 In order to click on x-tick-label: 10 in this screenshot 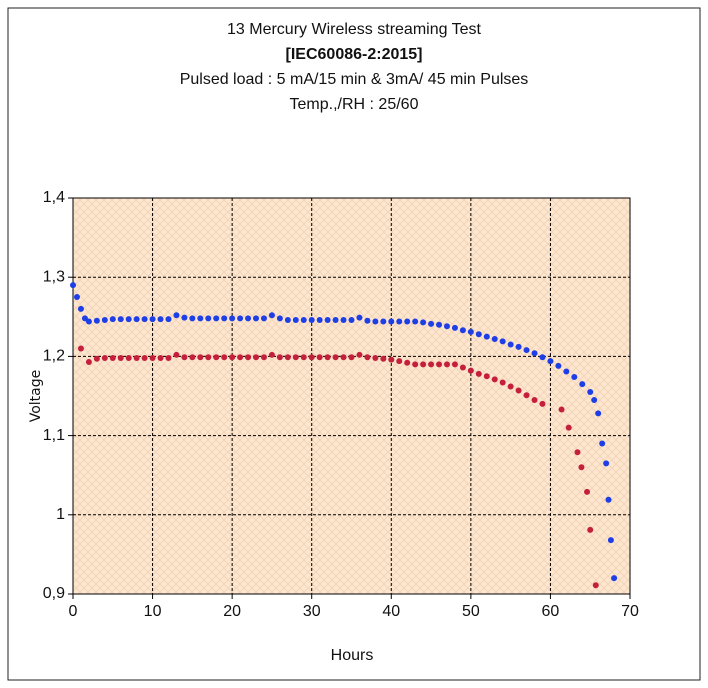, I will do `click(153, 611)`.